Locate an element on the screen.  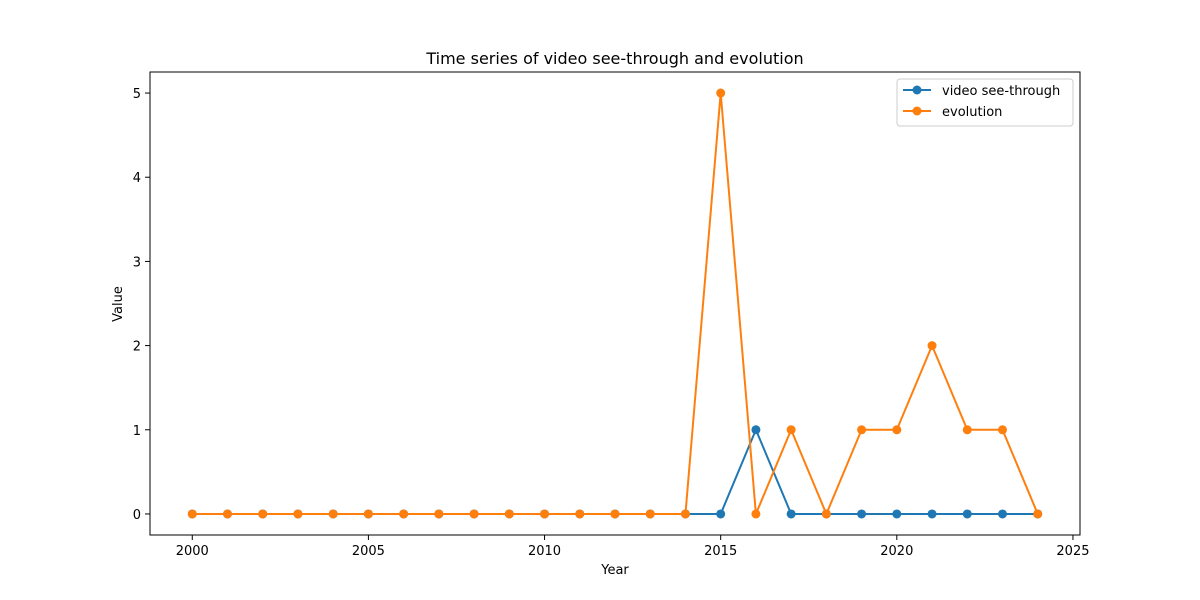
legend-label: evolution is located at coordinates (972, 112).